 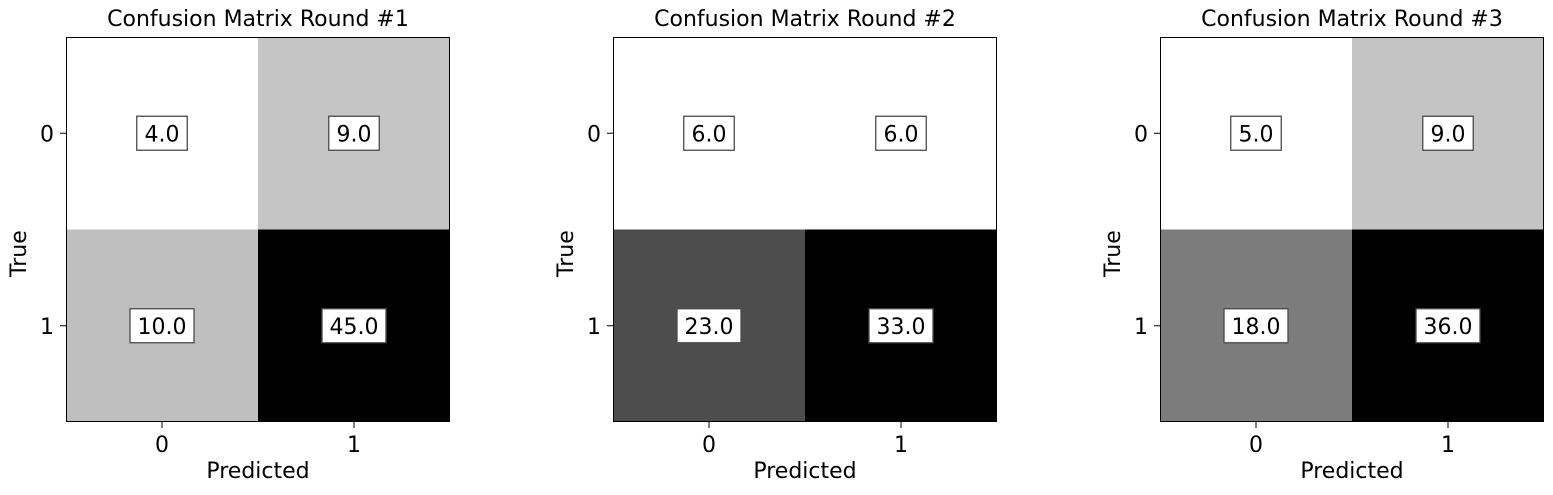 I want to click on cell-value-label: 4.0, so click(x=162, y=134).